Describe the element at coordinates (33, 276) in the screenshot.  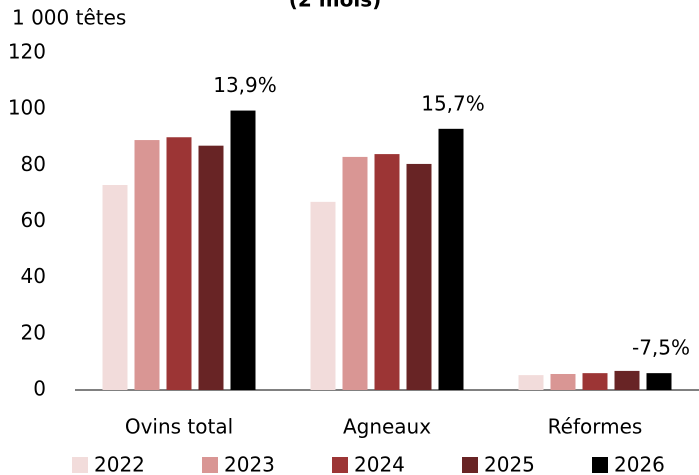
I see `y-tick-label: 40` at that location.